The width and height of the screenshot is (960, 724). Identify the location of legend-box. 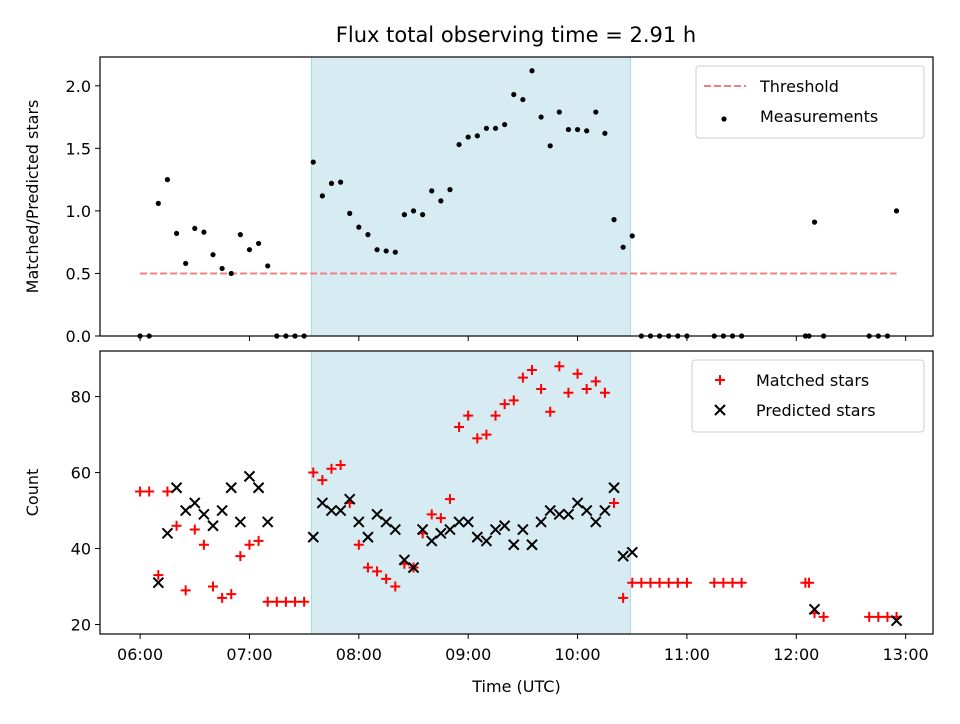
(808, 396).